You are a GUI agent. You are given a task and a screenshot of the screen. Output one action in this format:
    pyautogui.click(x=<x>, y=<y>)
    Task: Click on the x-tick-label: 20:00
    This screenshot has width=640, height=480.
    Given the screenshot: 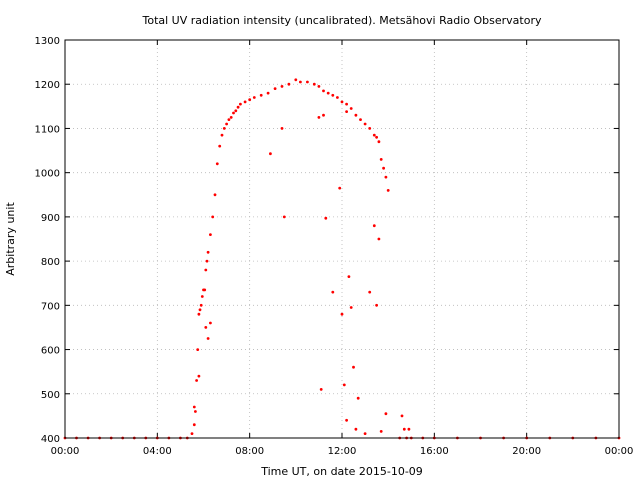 What is the action you would take?
    pyautogui.click(x=526, y=451)
    